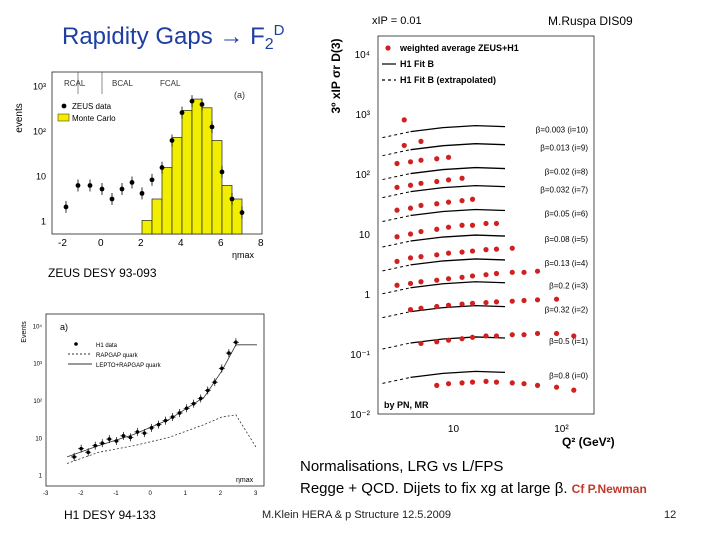 The width and height of the screenshot is (720, 540). What do you see at coordinates (336, 75) in the screenshot?
I see `sigma-y-label: 3º xIP σr D(3)` at bounding box center [336, 75].